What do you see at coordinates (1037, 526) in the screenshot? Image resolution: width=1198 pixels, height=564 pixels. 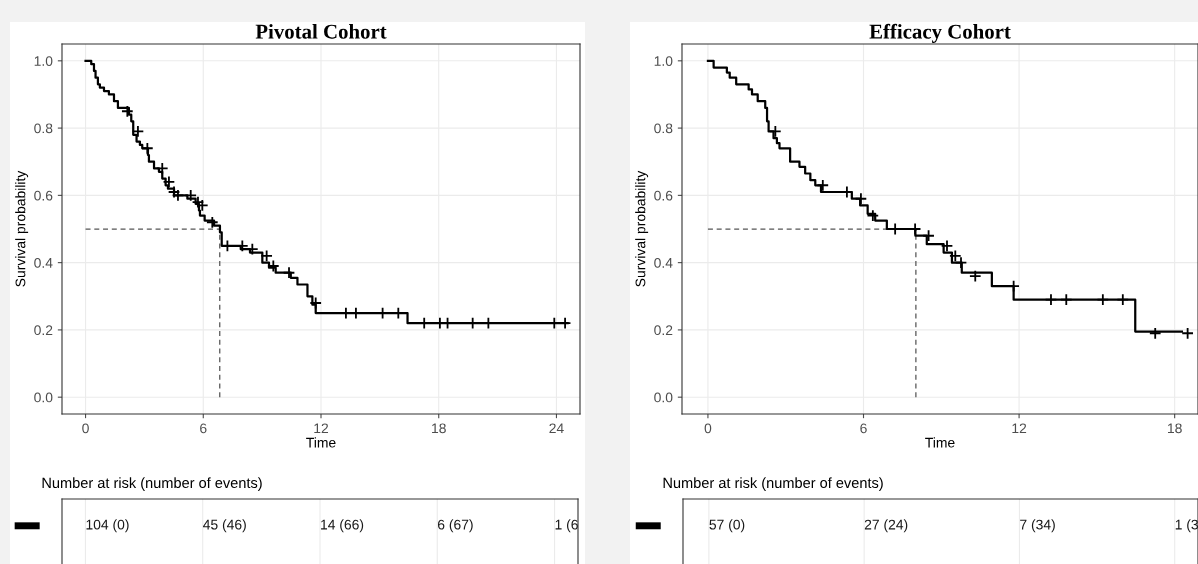 I see `text: 7 (34)` at bounding box center [1037, 526].